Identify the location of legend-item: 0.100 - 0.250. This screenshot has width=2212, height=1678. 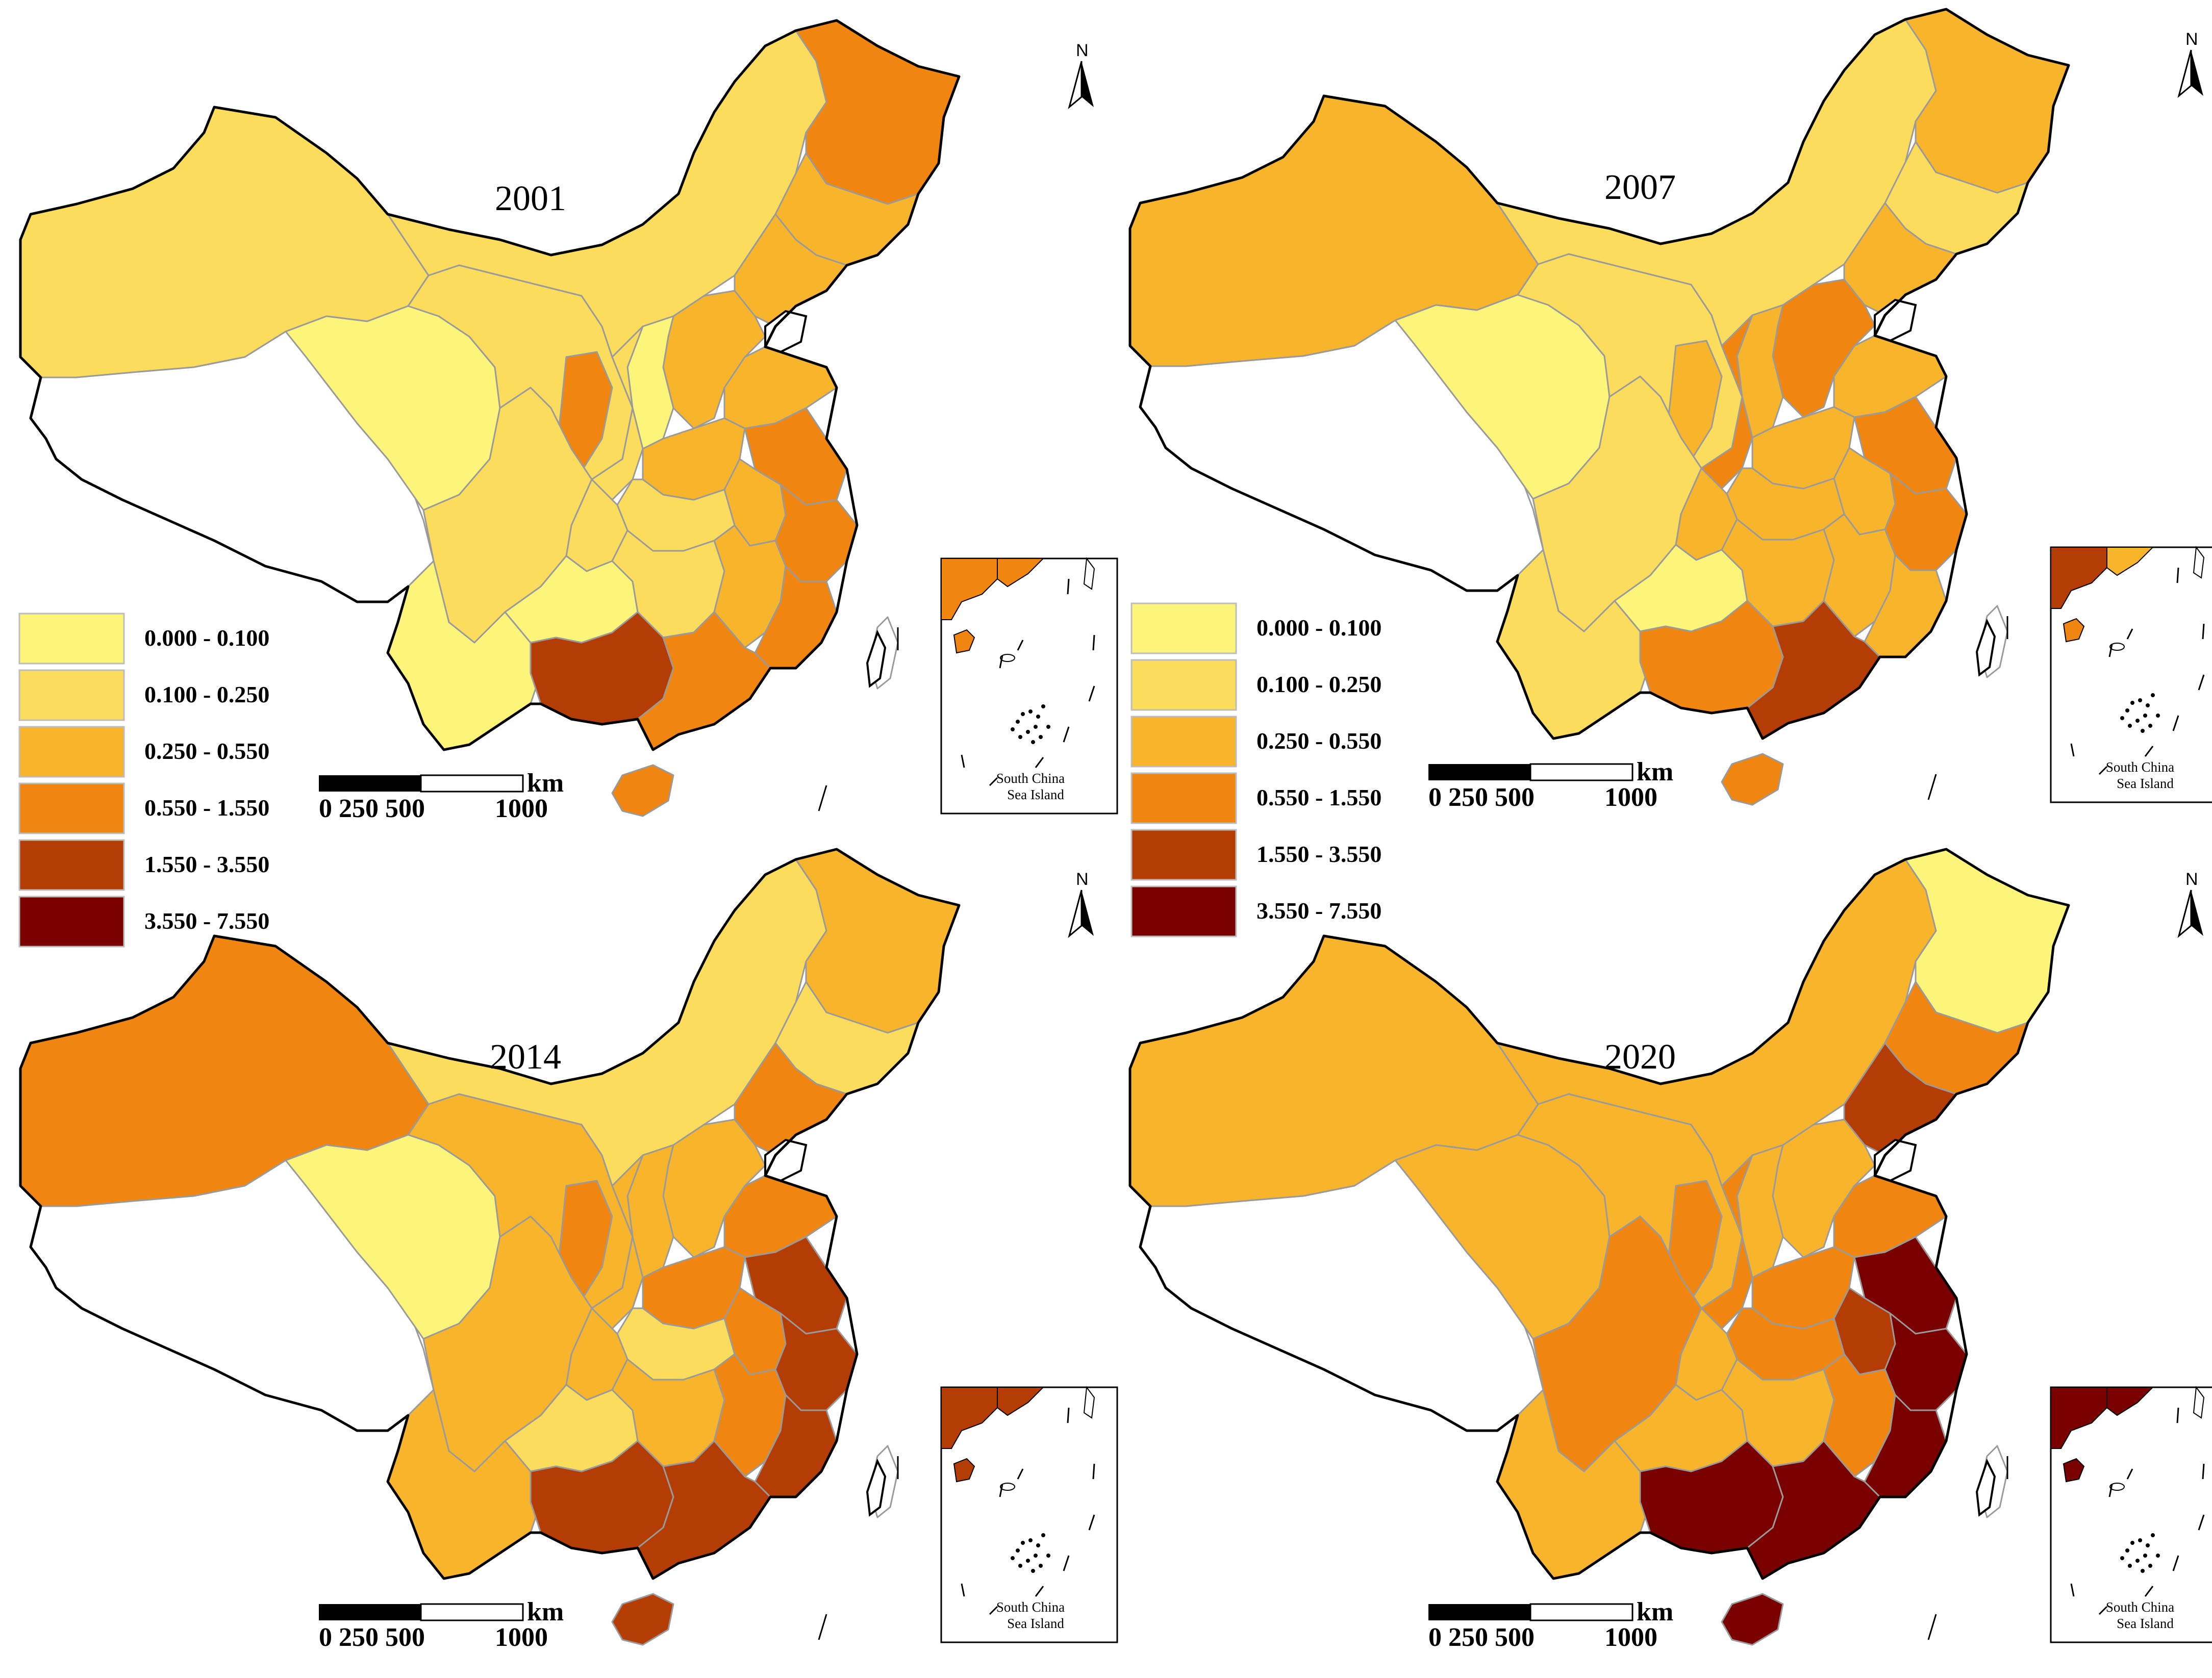
(1255, 685).